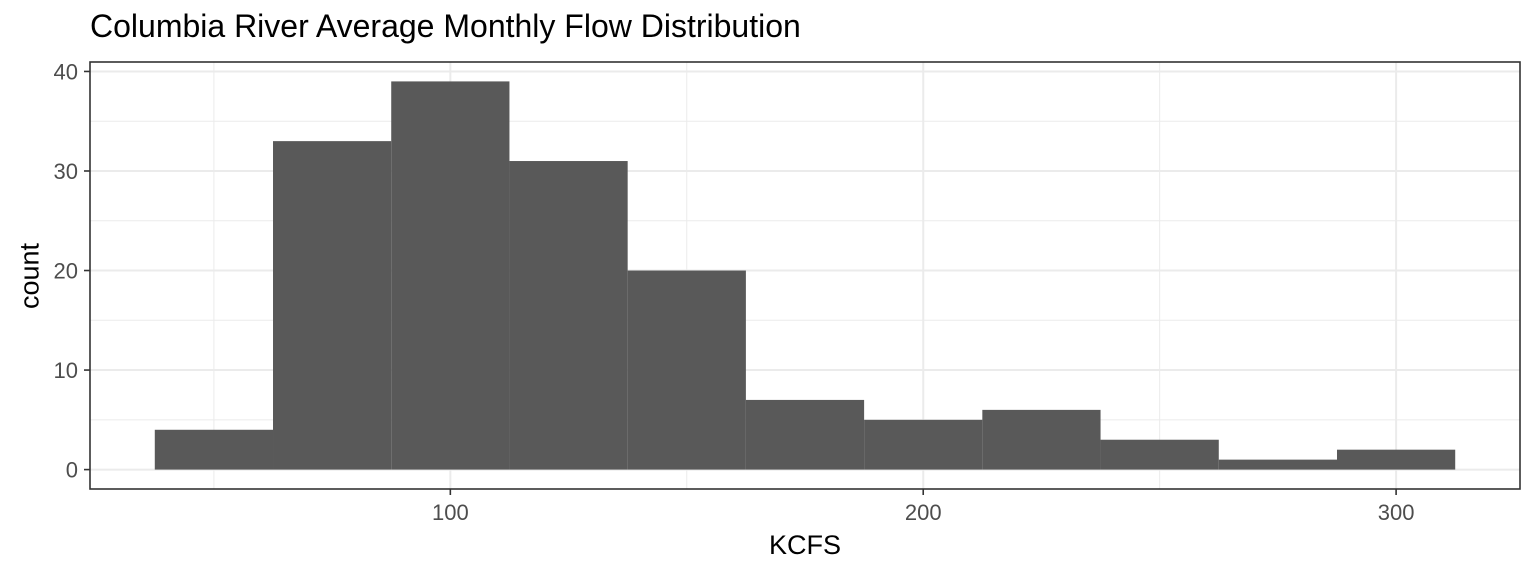  Describe the element at coordinates (66, 71) in the screenshot. I see `y-tick-label: 40` at that location.